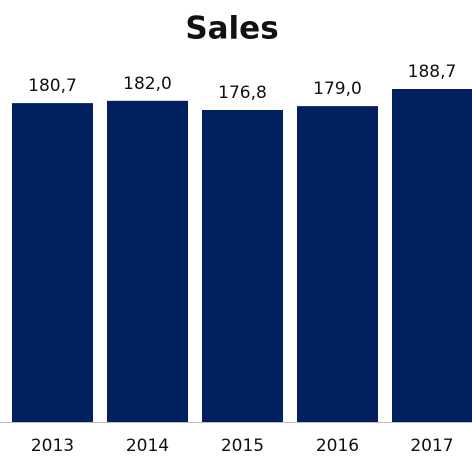  Describe the element at coordinates (52, 446) in the screenshot. I see `x-tick-label: 2013` at that location.